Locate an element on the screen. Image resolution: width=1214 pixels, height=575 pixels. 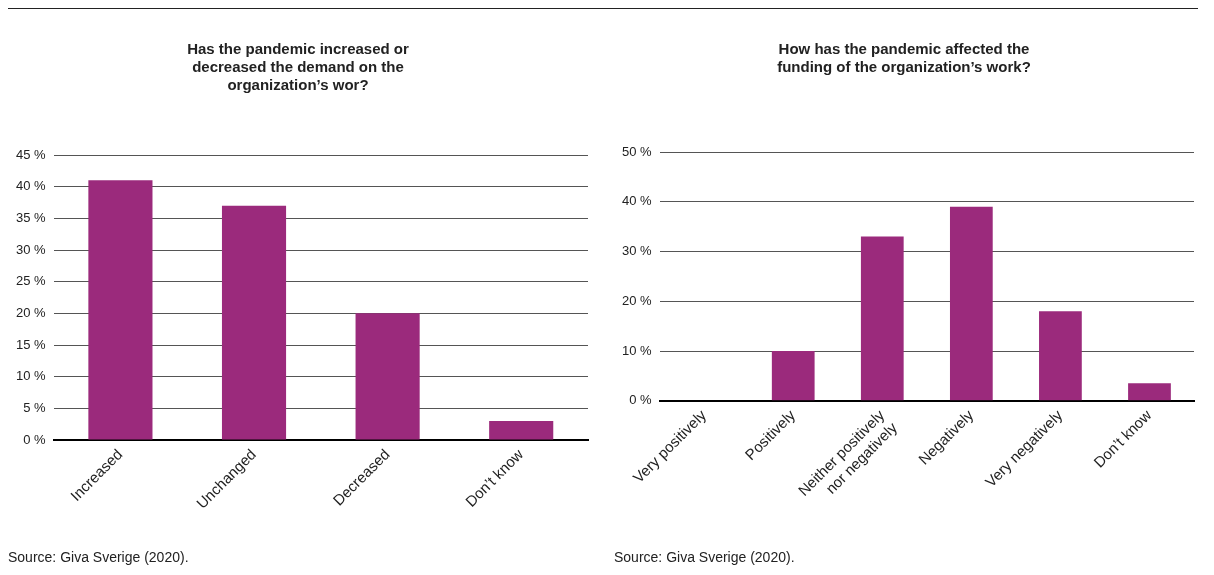
y-tick-label: 50 % is located at coordinates (637, 151).